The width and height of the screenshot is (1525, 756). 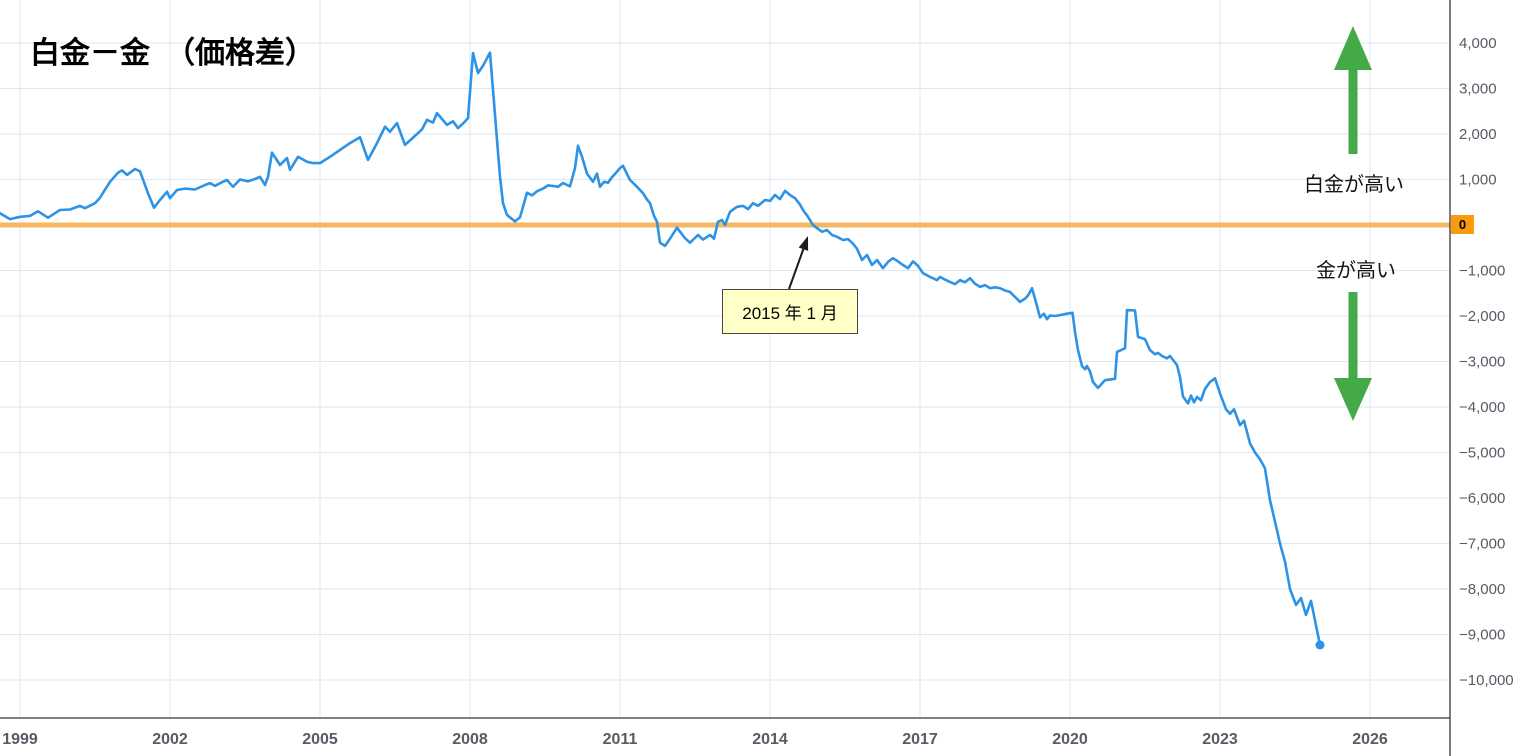 I want to click on y-tick-label: −9,000, so click(x=1482, y=635).